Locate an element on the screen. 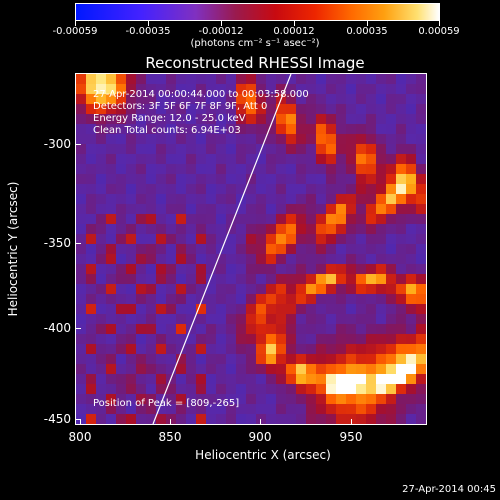  info-peak-position: Position of Peak = [809,-265] is located at coordinates (166, 403).